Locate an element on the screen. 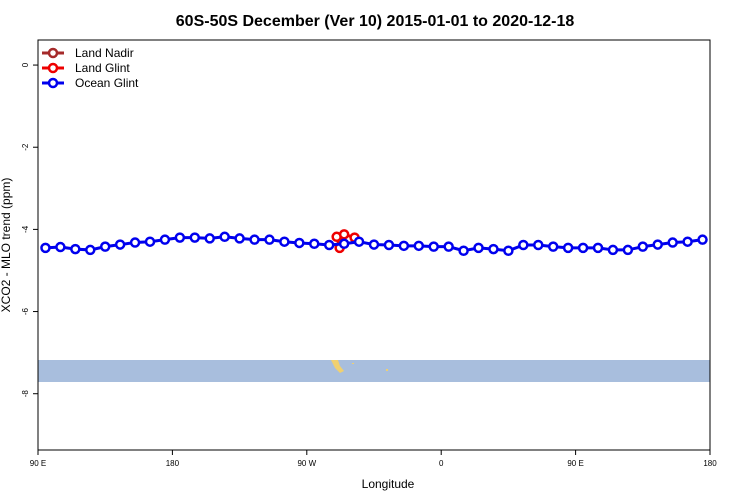 This screenshot has width=750, height=500. y-axis-label: XCO2 - MLO trend (ppm) is located at coordinates (6, 245).